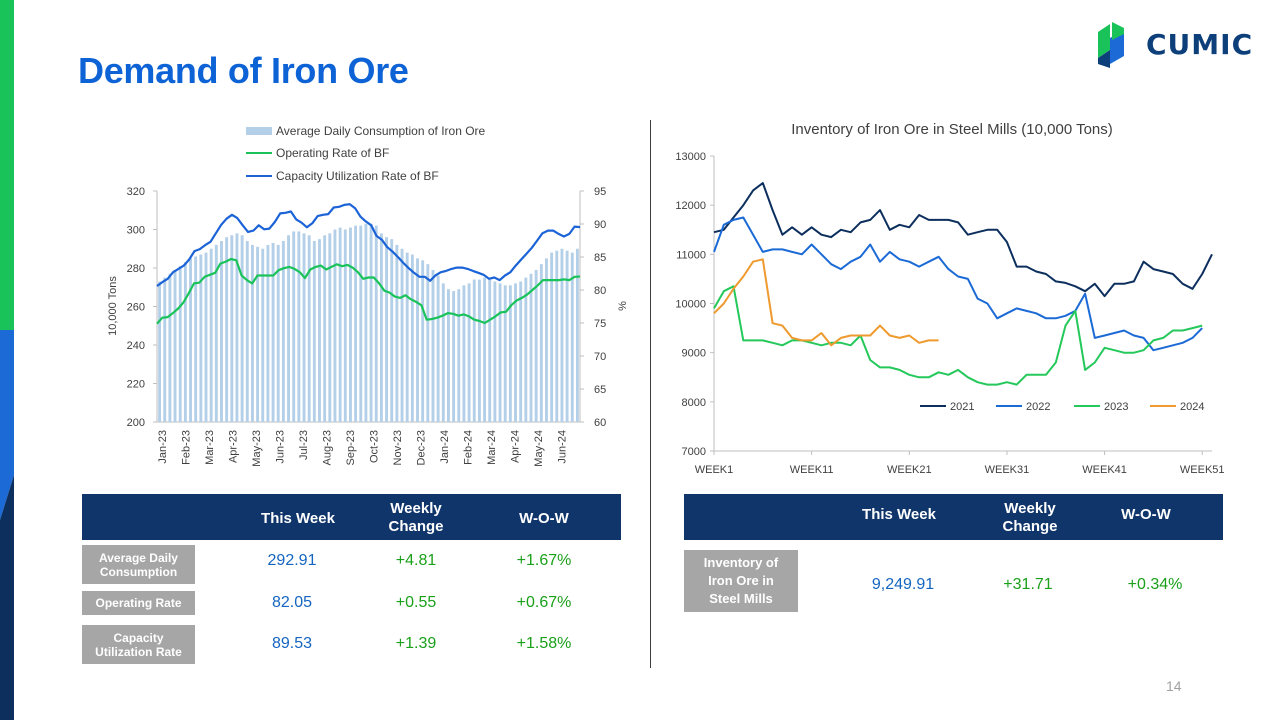 The width and height of the screenshot is (1280, 720). What do you see at coordinates (694, 354) in the screenshot?
I see `y-tick-label: 9000` at bounding box center [694, 354].